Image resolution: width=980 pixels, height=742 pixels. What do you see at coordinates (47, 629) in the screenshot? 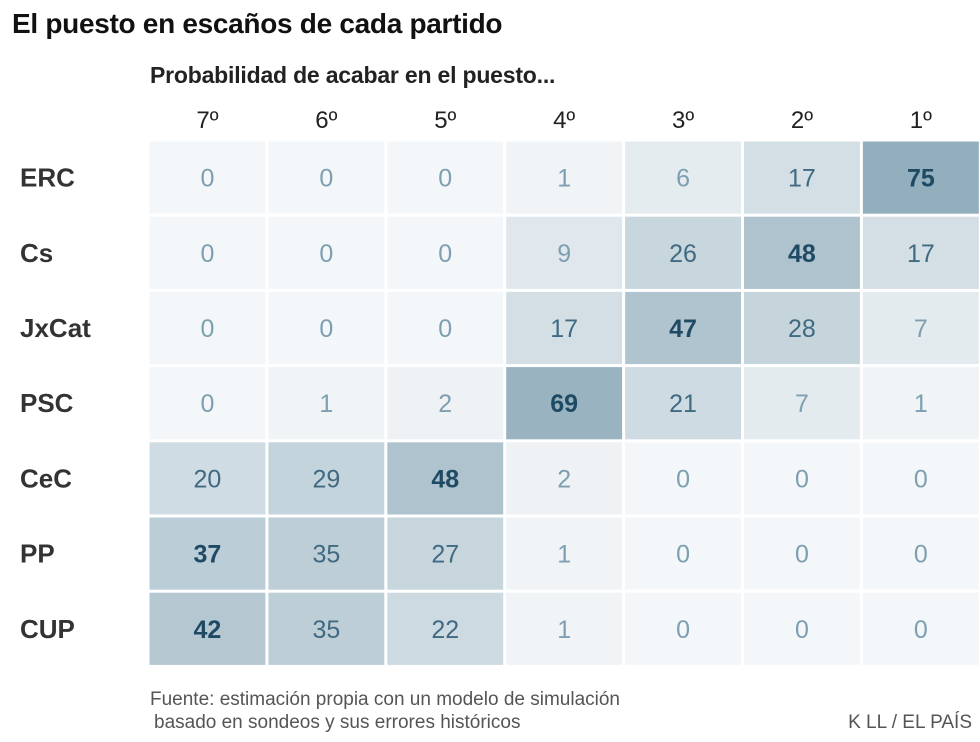
I see `row-label: CUP` at bounding box center [47, 629].